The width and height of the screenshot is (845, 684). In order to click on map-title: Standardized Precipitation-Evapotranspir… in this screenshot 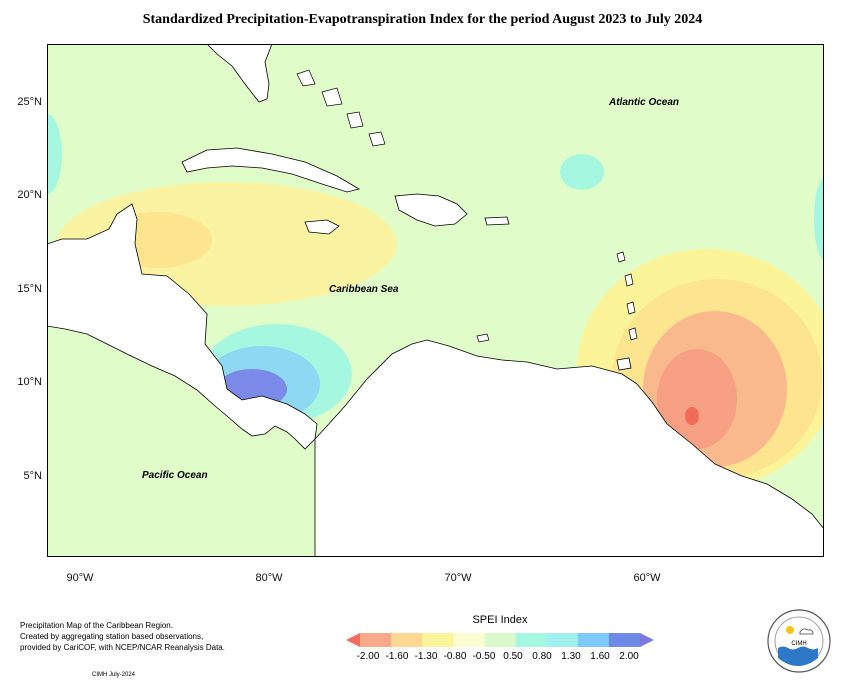, I will do `click(422, 19)`.